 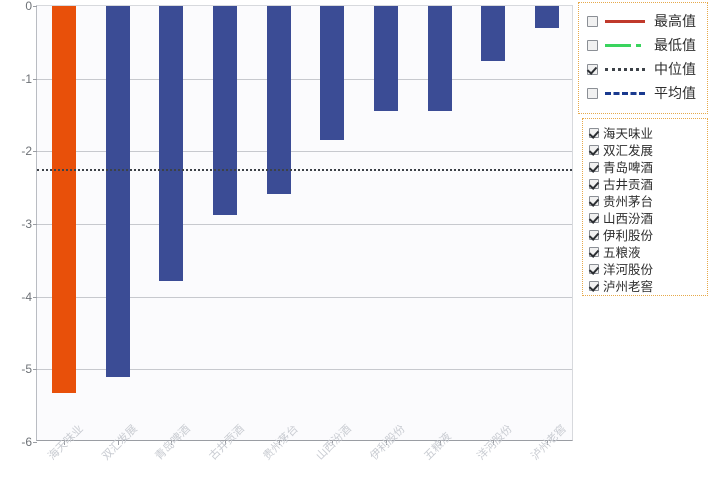 I want to click on x-axis-label: 五粮液, so click(x=437, y=446).